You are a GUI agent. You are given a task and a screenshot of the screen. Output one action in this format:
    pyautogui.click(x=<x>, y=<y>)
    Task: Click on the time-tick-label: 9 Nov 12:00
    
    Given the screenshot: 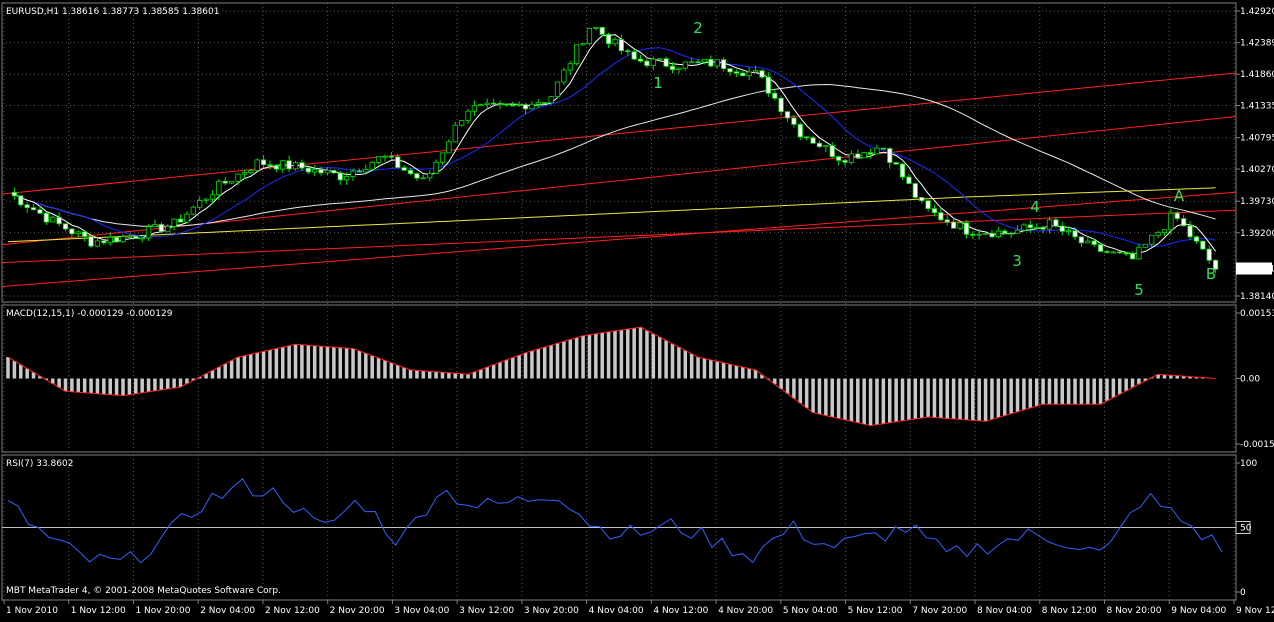 What is the action you would take?
    pyautogui.click(x=1255, y=611)
    